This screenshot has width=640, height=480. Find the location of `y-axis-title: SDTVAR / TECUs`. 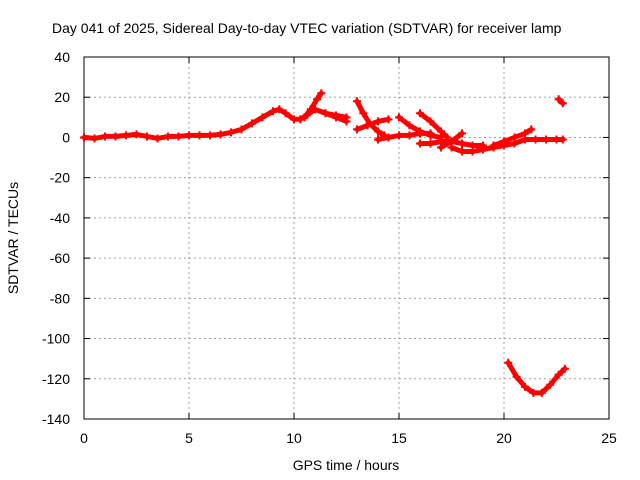

y-axis-title: SDTVAR / TECUs is located at coordinates (13, 238).